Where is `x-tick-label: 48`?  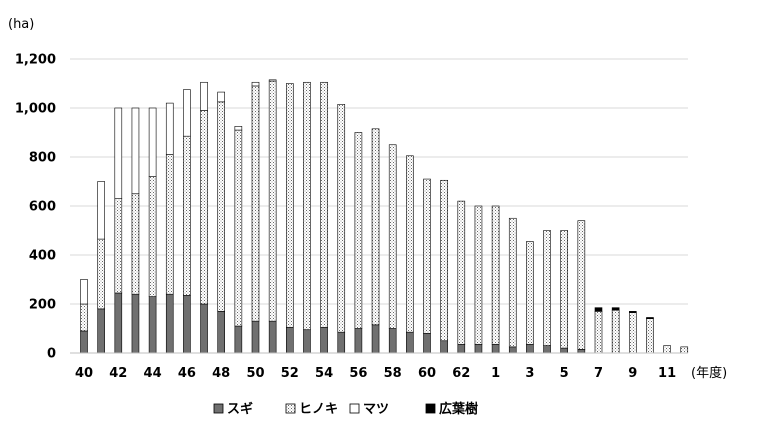 x-tick-label: 48 is located at coordinates (221, 373).